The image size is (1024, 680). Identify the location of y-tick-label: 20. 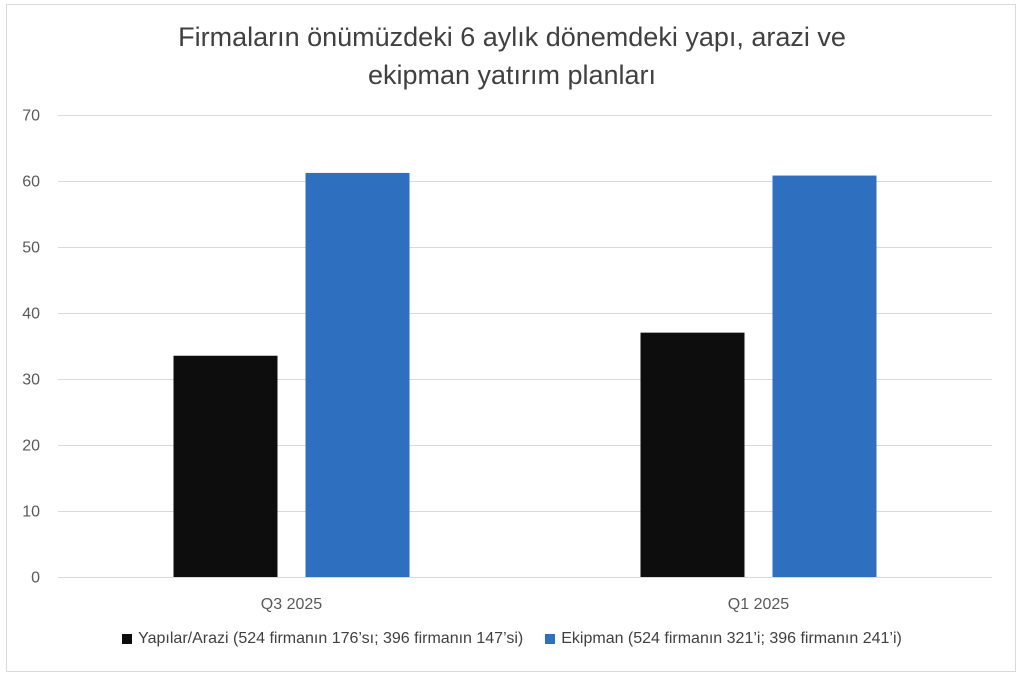
(31, 446).